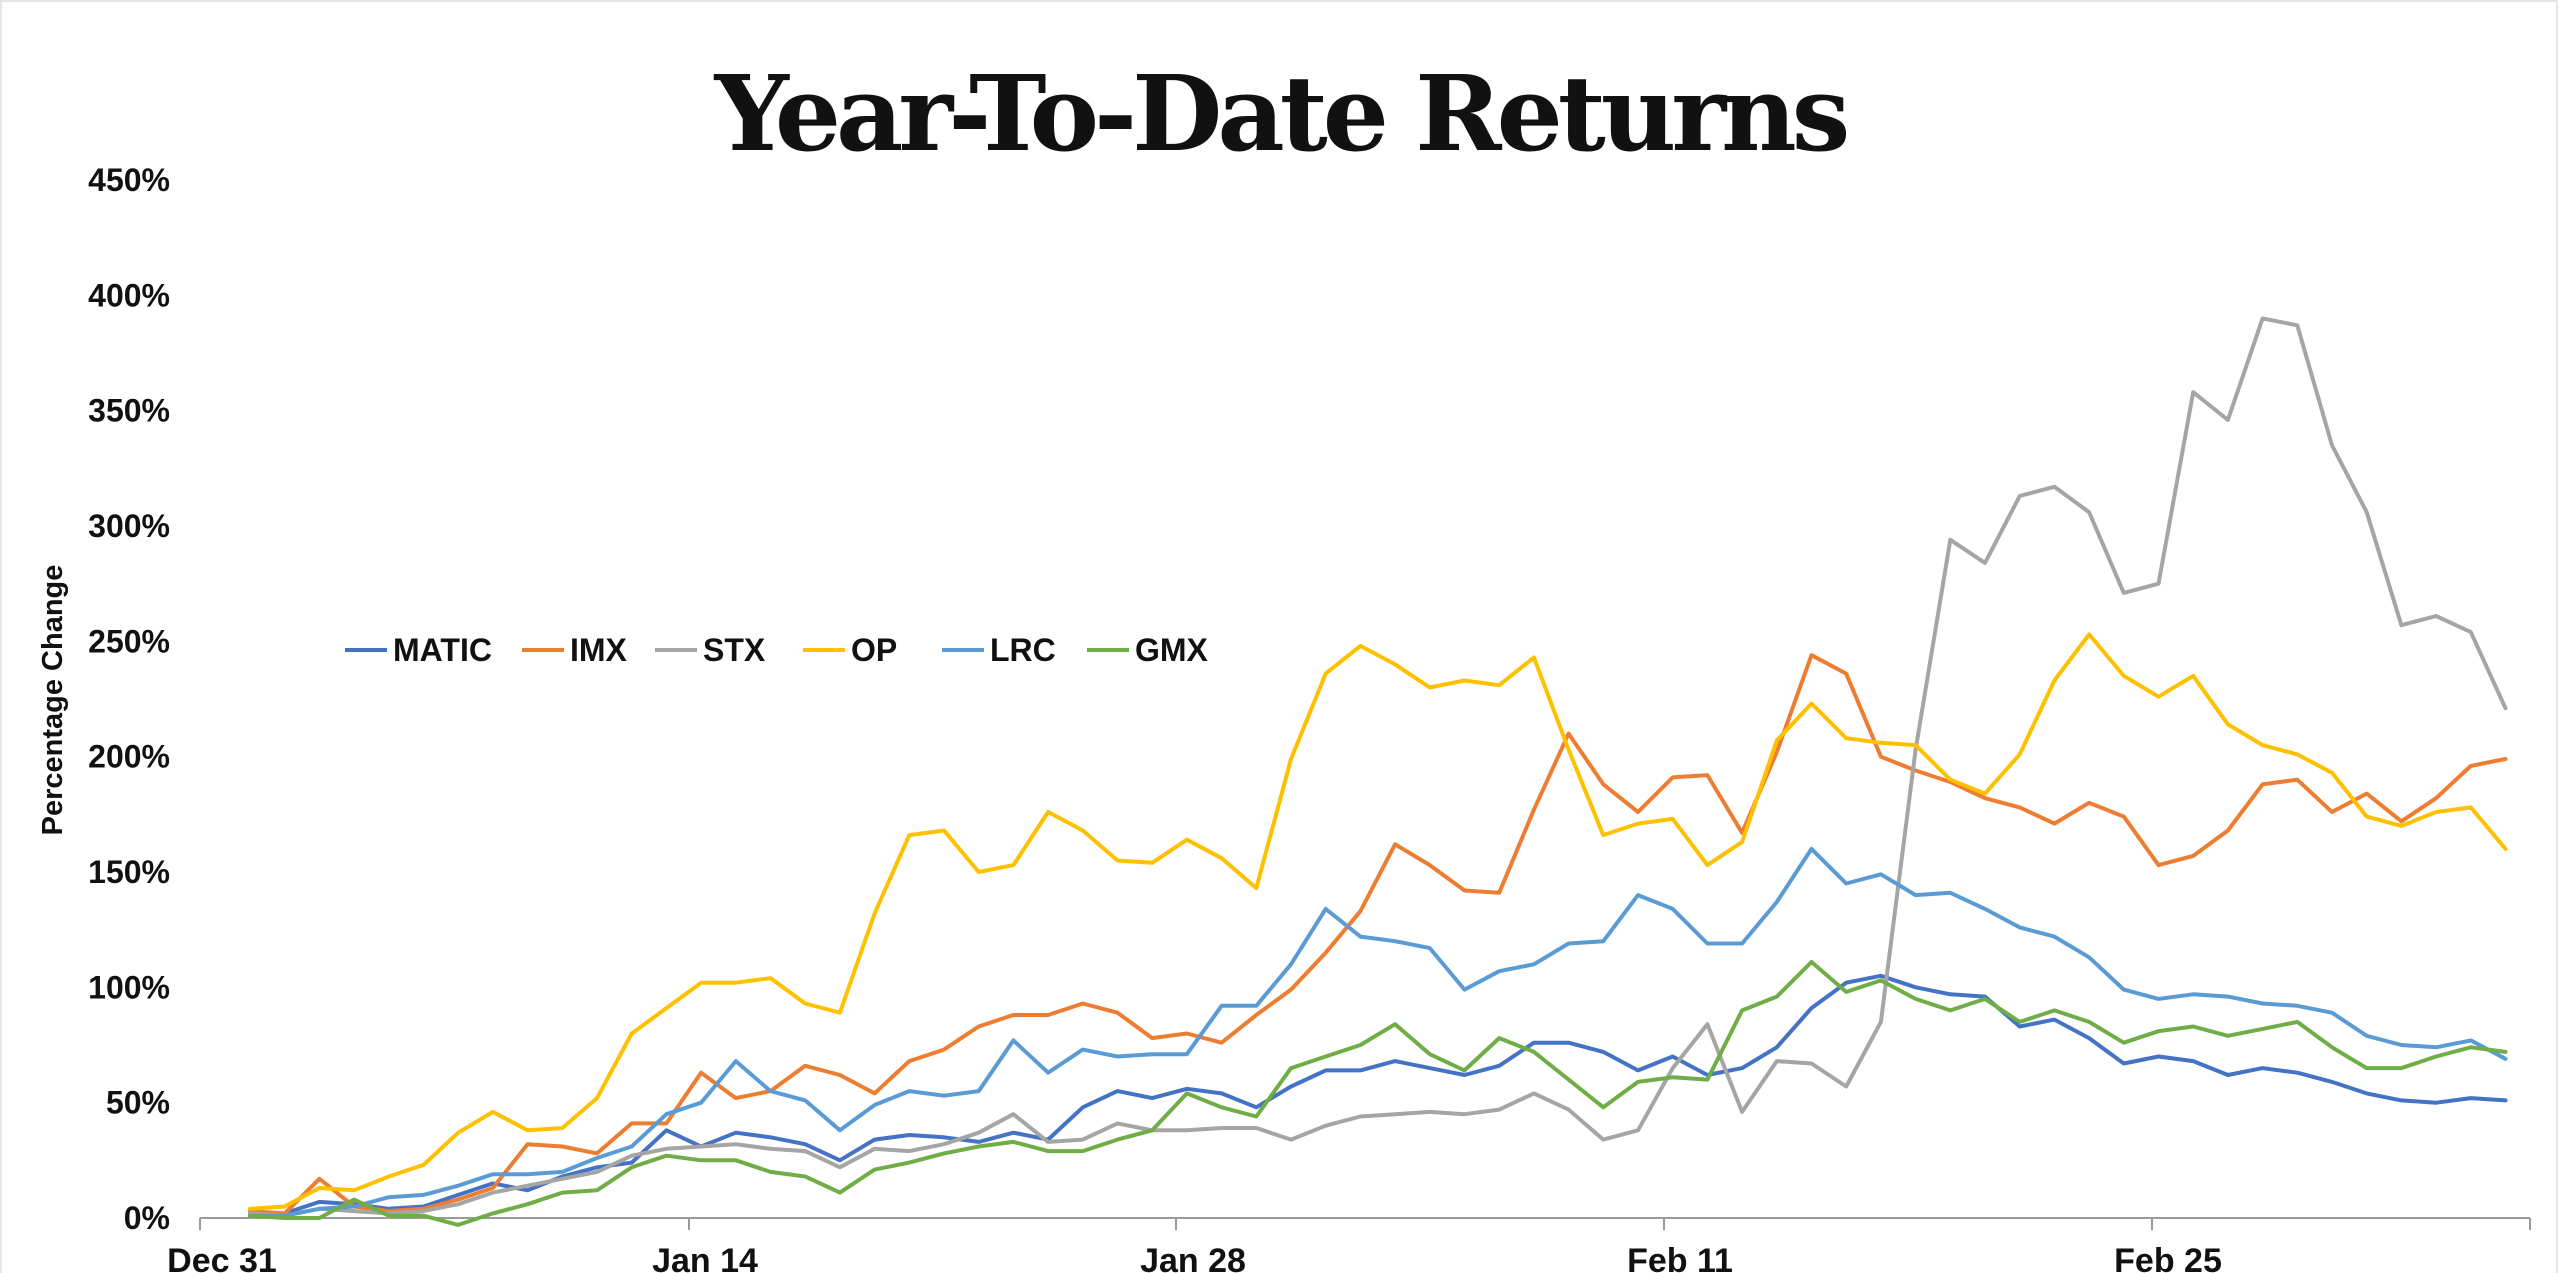 The height and width of the screenshot is (1273, 2560). What do you see at coordinates (599, 650) in the screenshot?
I see `legend-label-imx: IMX` at bounding box center [599, 650].